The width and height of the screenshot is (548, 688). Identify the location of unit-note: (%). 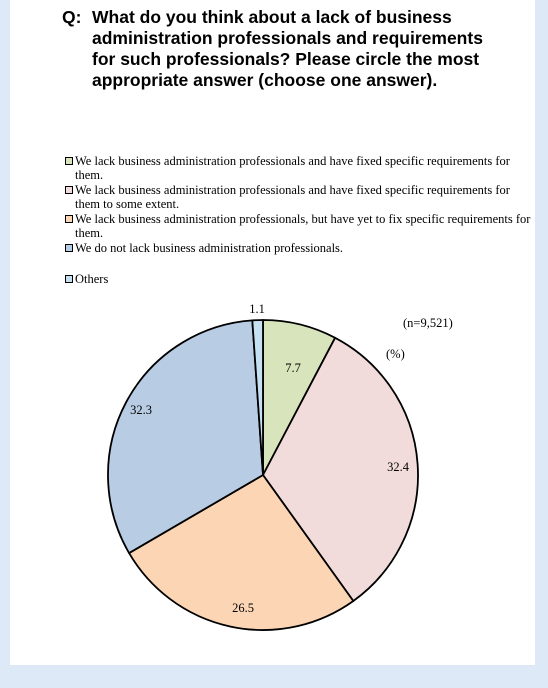
(395, 354).